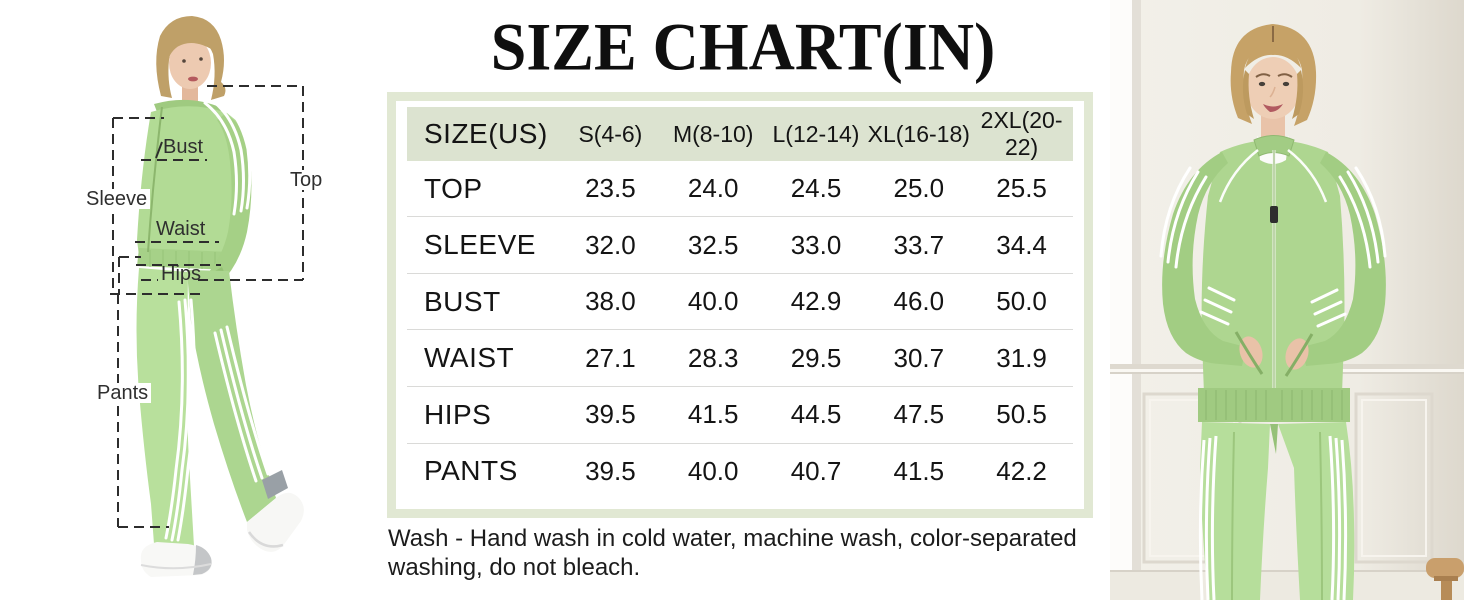 The image size is (1464, 600). What do you see at coordinates (740, 358) in the screenshot?
I see `table-row-waist: WAIST 27.1 28.3 29.5 30.7 31.9` at bounding box center [740, 358].